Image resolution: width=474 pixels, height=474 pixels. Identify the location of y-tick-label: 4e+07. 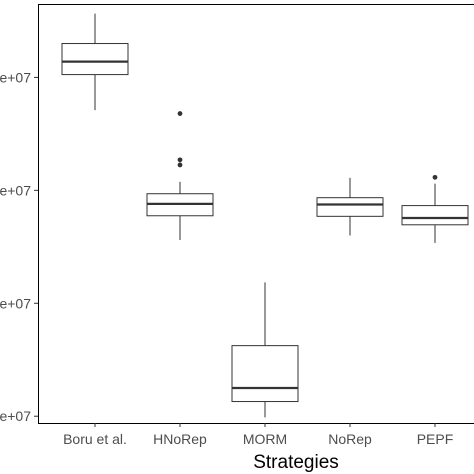
(15, 303).